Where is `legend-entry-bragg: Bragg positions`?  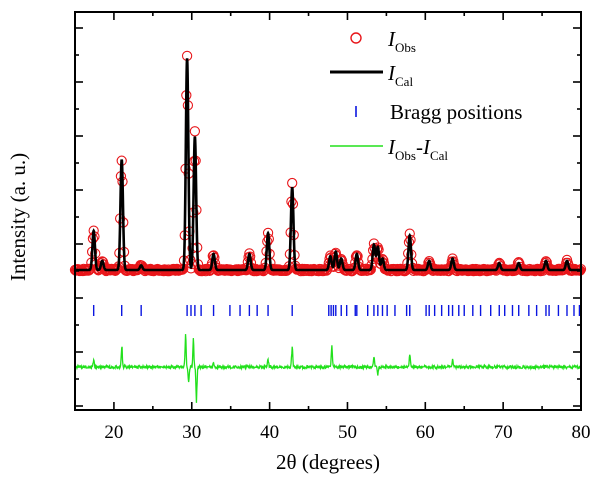 legend-entry-bragg: Bragg positions is located at coordinates (438, 112).